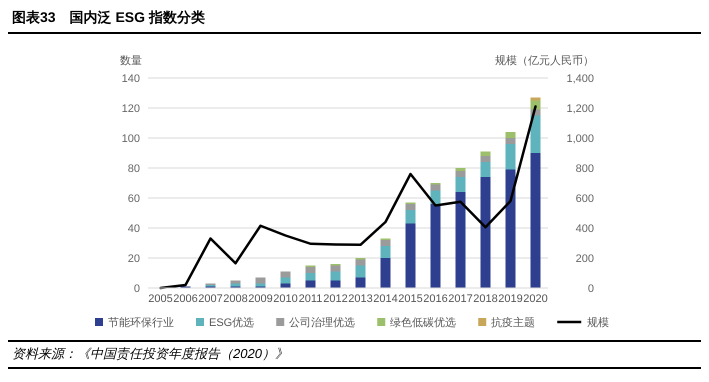  What do you see at coordinates (150, 353) in the screenshot?
I see `text: 资料来源：《中国责任投资年度报告（2020）》` at bounding box center [150, 353].